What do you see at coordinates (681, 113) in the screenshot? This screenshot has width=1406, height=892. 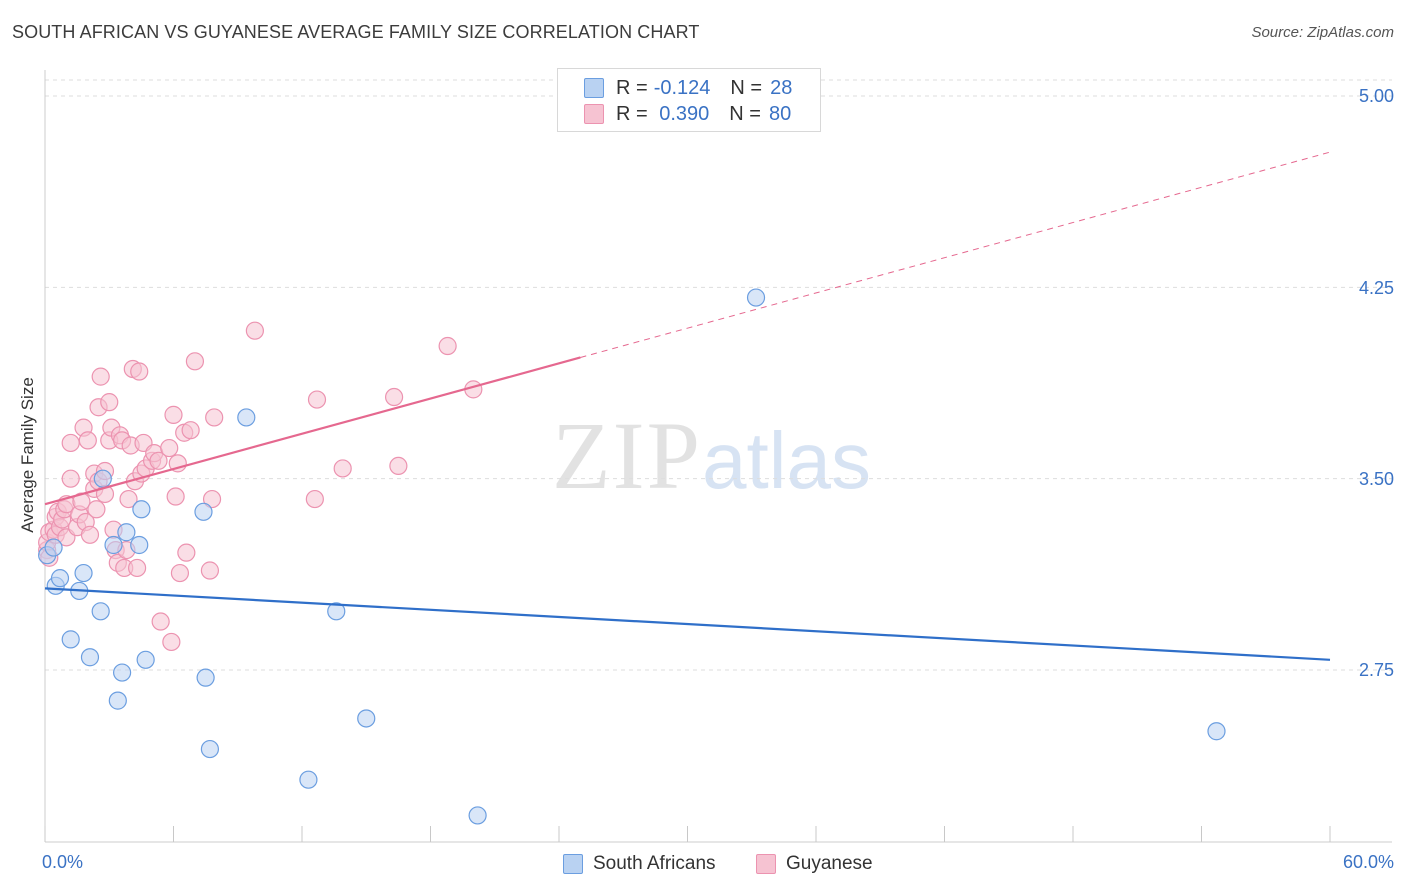 I see `r-value: 0.390` at bounding box center [681, 113].